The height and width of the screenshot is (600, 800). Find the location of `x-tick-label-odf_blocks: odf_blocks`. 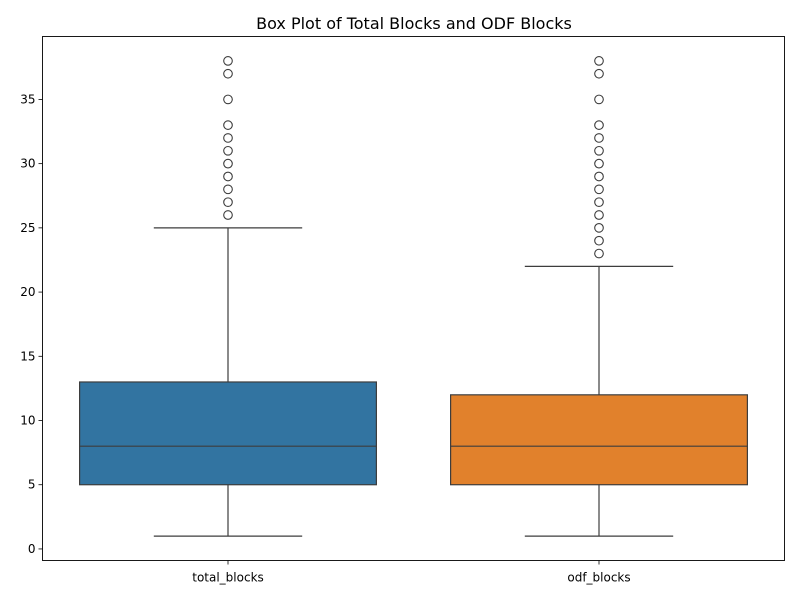

x-tick-label-odf_blocks: odf_blocks is located at coordinates (598, 578).